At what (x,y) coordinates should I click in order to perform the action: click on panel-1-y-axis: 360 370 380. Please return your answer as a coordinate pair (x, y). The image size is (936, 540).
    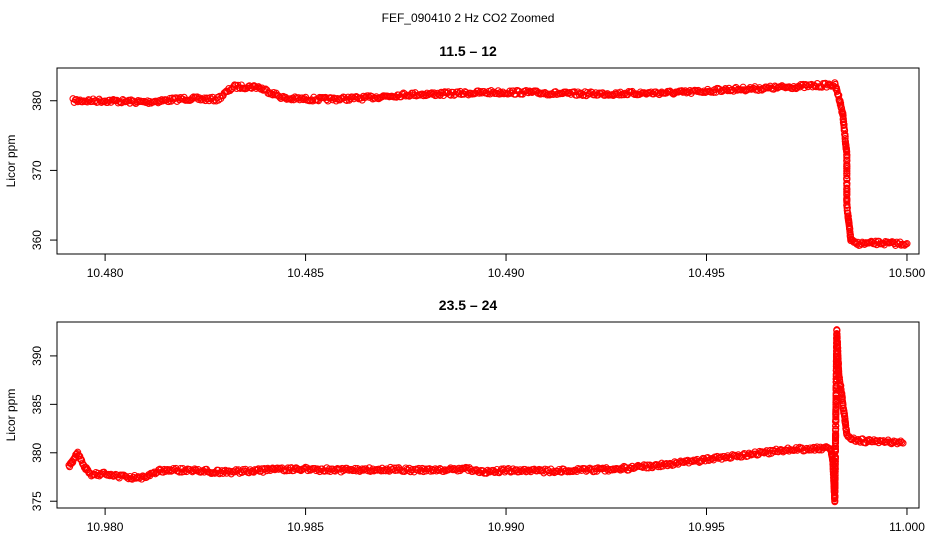
    Looking at the image, I should click on (44, 170).